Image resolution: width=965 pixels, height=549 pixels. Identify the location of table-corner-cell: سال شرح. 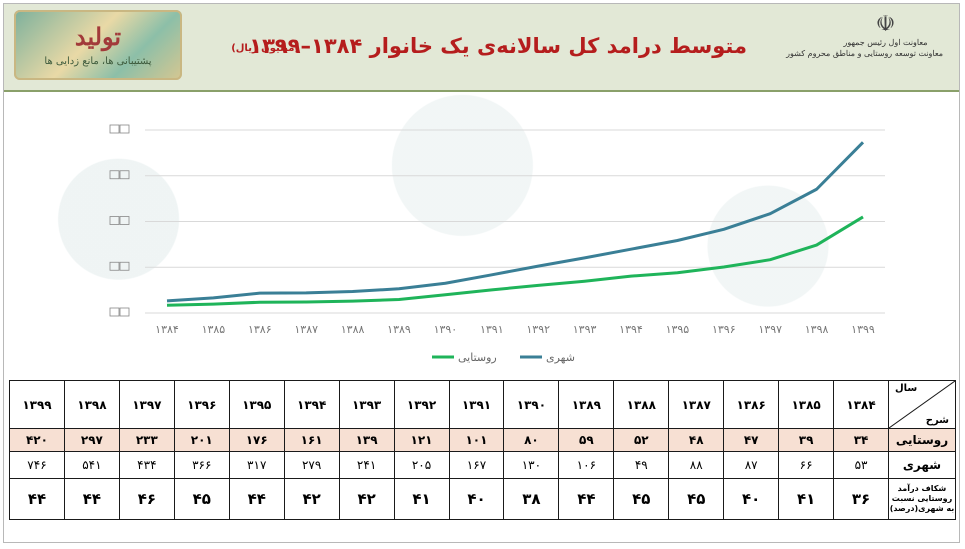
(922, 404).